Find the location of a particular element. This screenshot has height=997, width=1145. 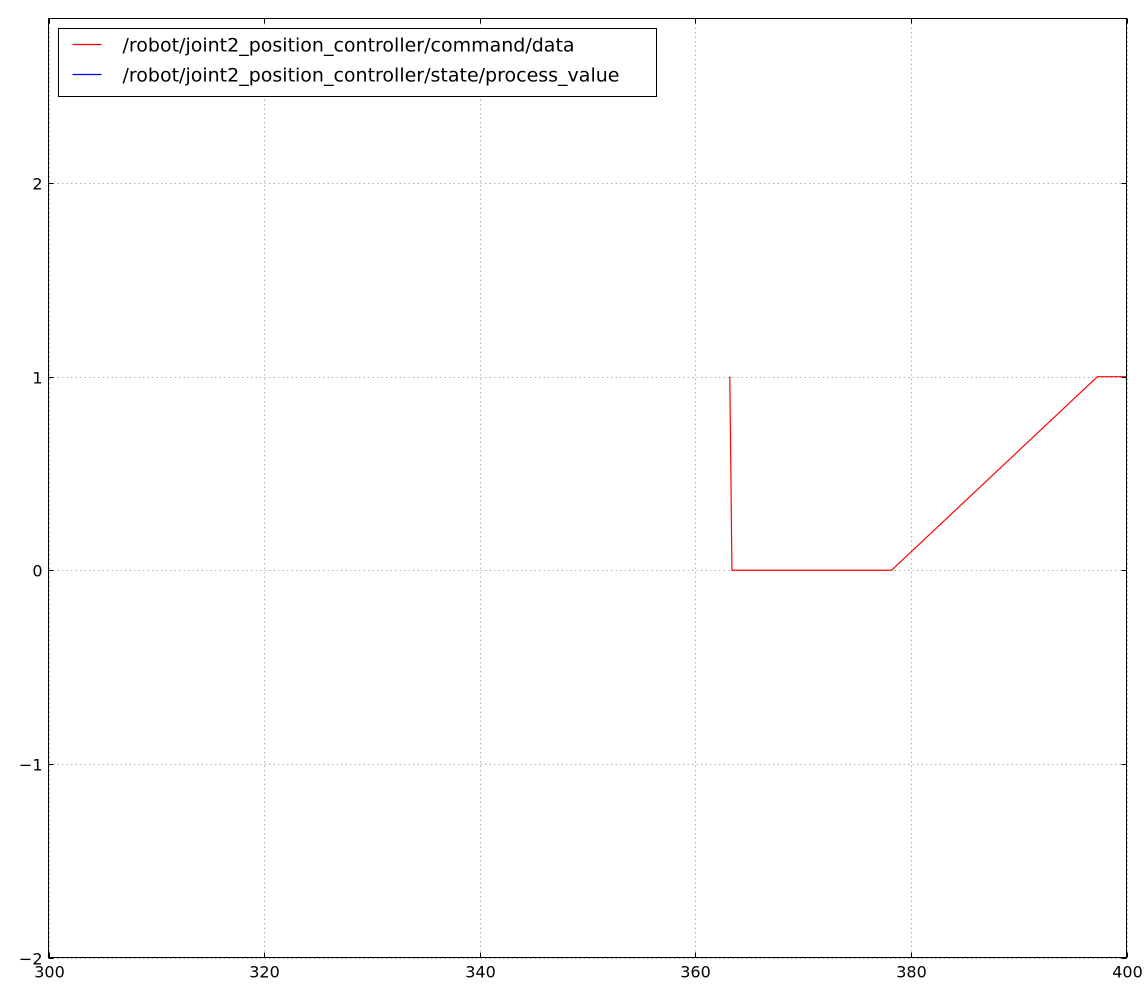

legend-box is located at coordinates (357, 62).